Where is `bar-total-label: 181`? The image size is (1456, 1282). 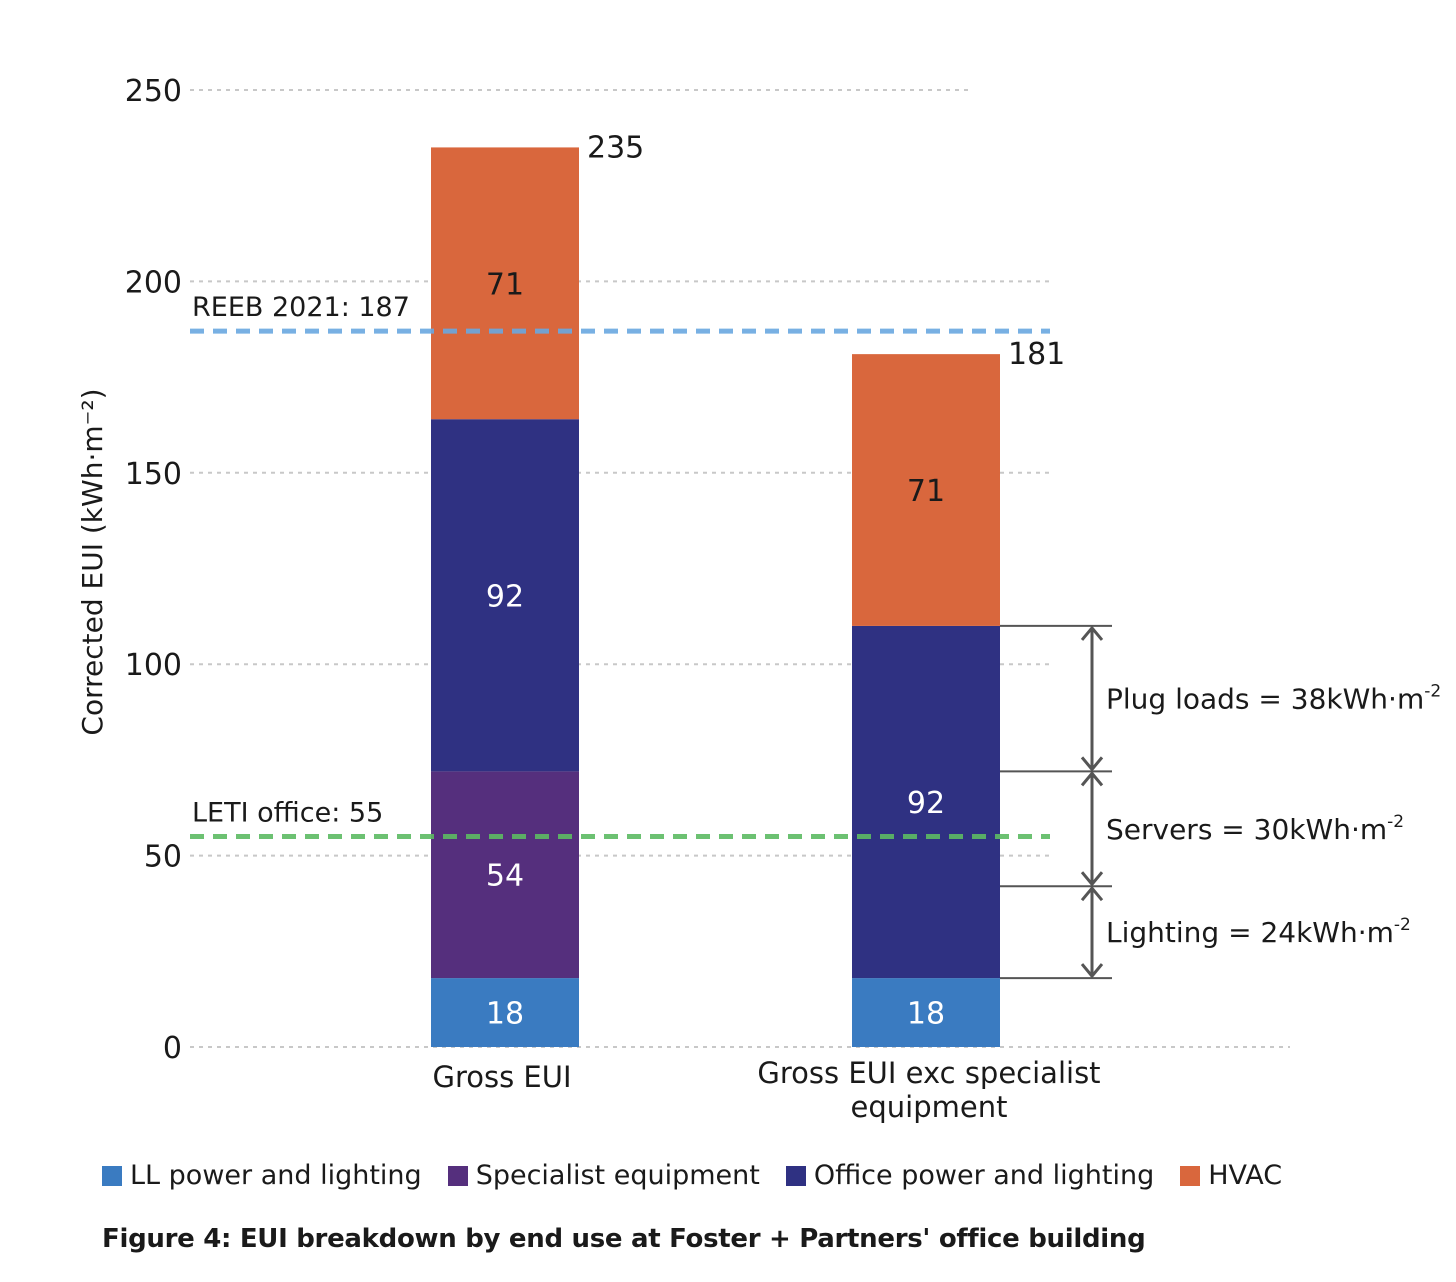 bar-total-label: 181 is located at coordinates (1036, 354).